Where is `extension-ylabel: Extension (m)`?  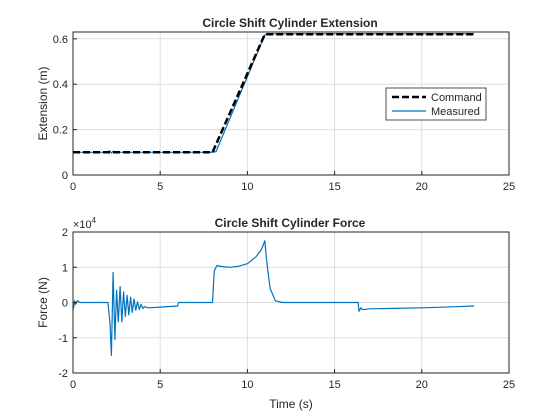 extension-ylabel: Extension (m) is located at coordinates (43, 103).